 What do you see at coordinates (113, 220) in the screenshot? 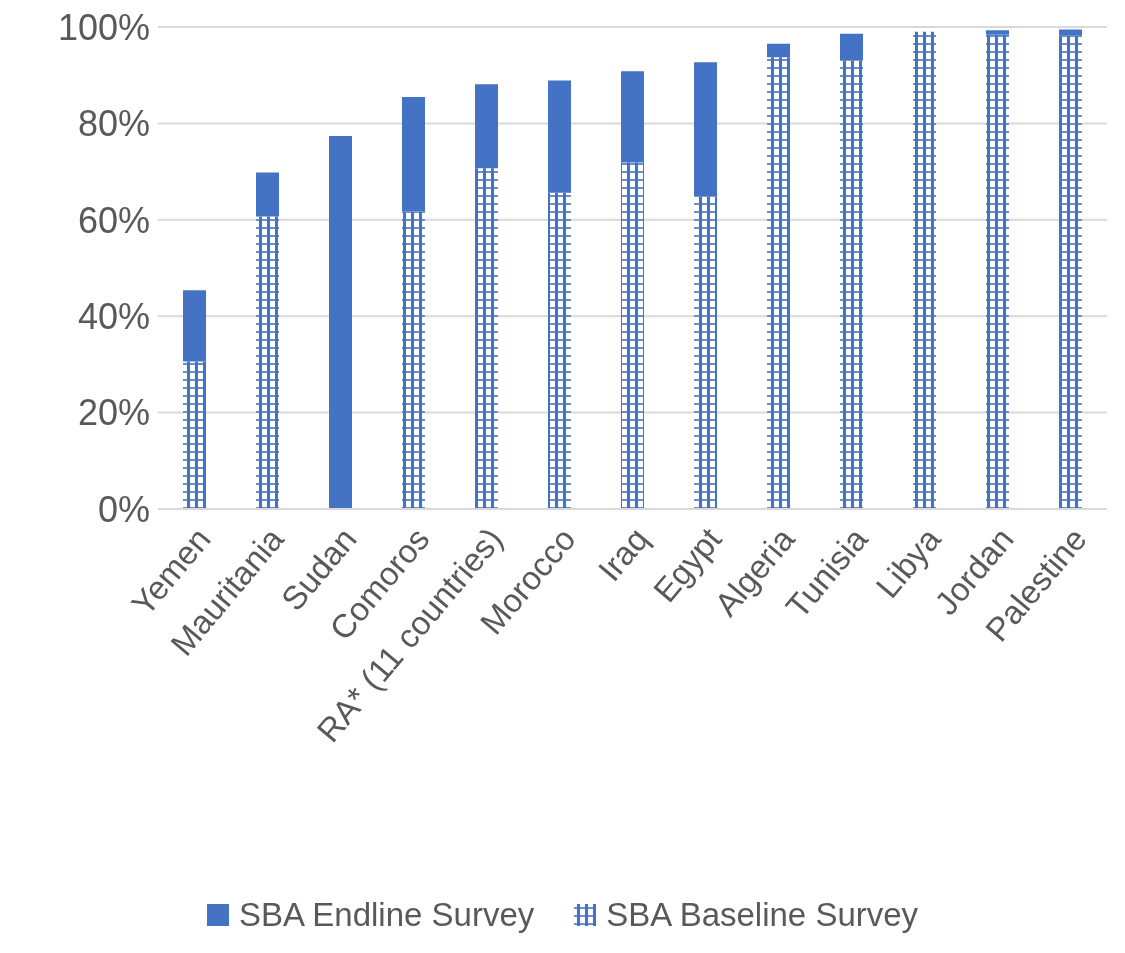
I see `y-tick-label: 60%` at bounding box center [113, 220].